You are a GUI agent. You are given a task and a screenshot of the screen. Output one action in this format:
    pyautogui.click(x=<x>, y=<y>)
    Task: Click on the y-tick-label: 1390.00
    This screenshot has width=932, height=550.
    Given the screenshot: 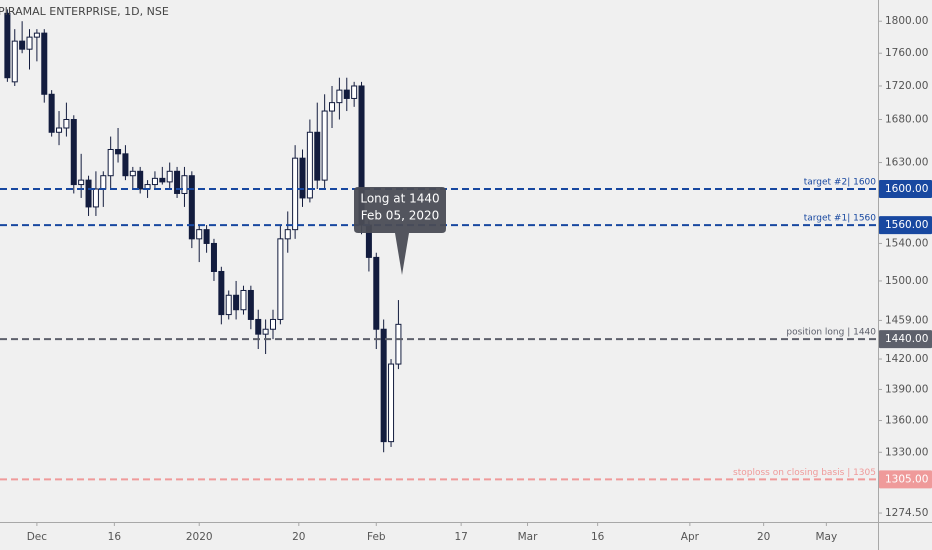 What is the action you would take?
    pyautogui.click(x=906, y=389)
    